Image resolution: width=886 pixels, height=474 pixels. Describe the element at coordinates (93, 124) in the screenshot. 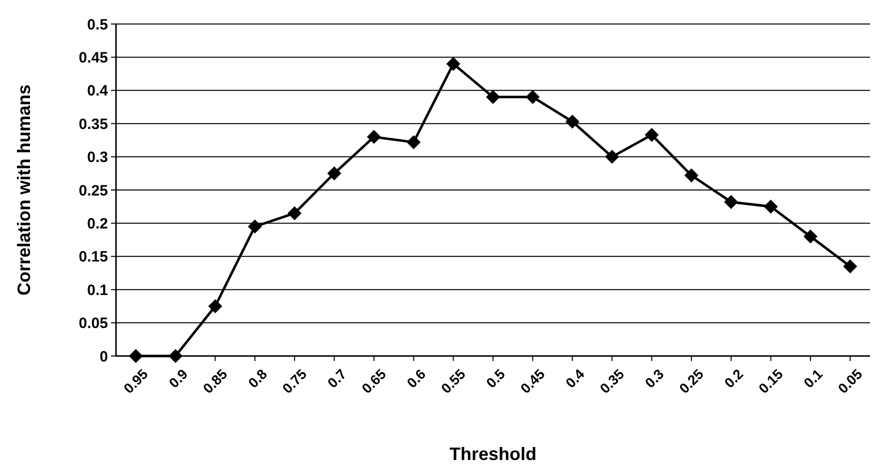

I see `y-tick-label: 0.35` at that location.